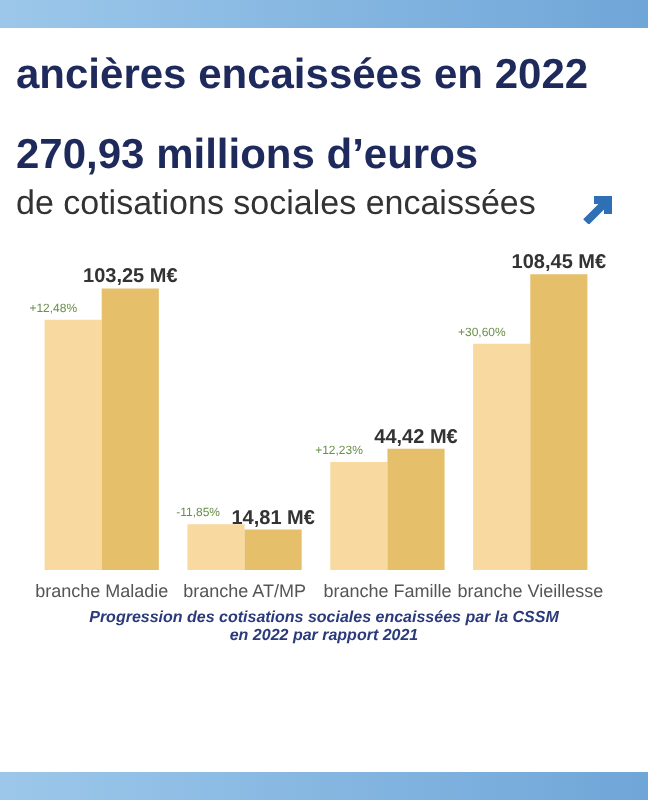  Describe the element at coordinates (102, 591) in the screenshot. I see `x-tick-label: branche Maladie` at that location.